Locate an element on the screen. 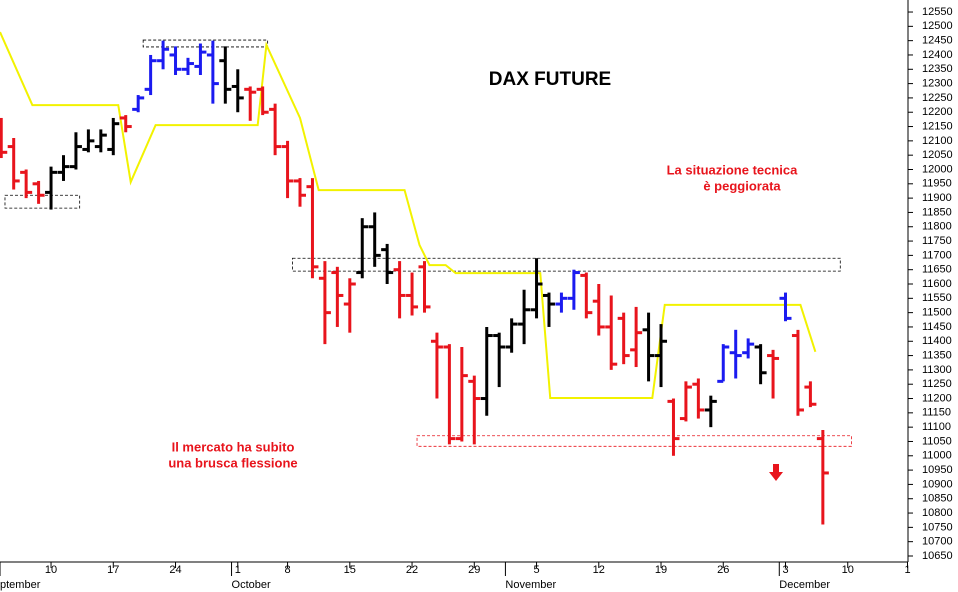 The height and width of the screenshot is (592, 958). y-tick-label: 12050 is located at coordinates (937, 155).